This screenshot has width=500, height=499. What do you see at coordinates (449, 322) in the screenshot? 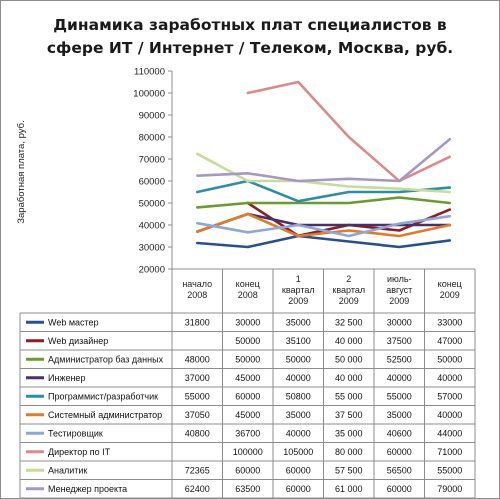
I see `table-cell: 33000` at bounding box center [449, 322].